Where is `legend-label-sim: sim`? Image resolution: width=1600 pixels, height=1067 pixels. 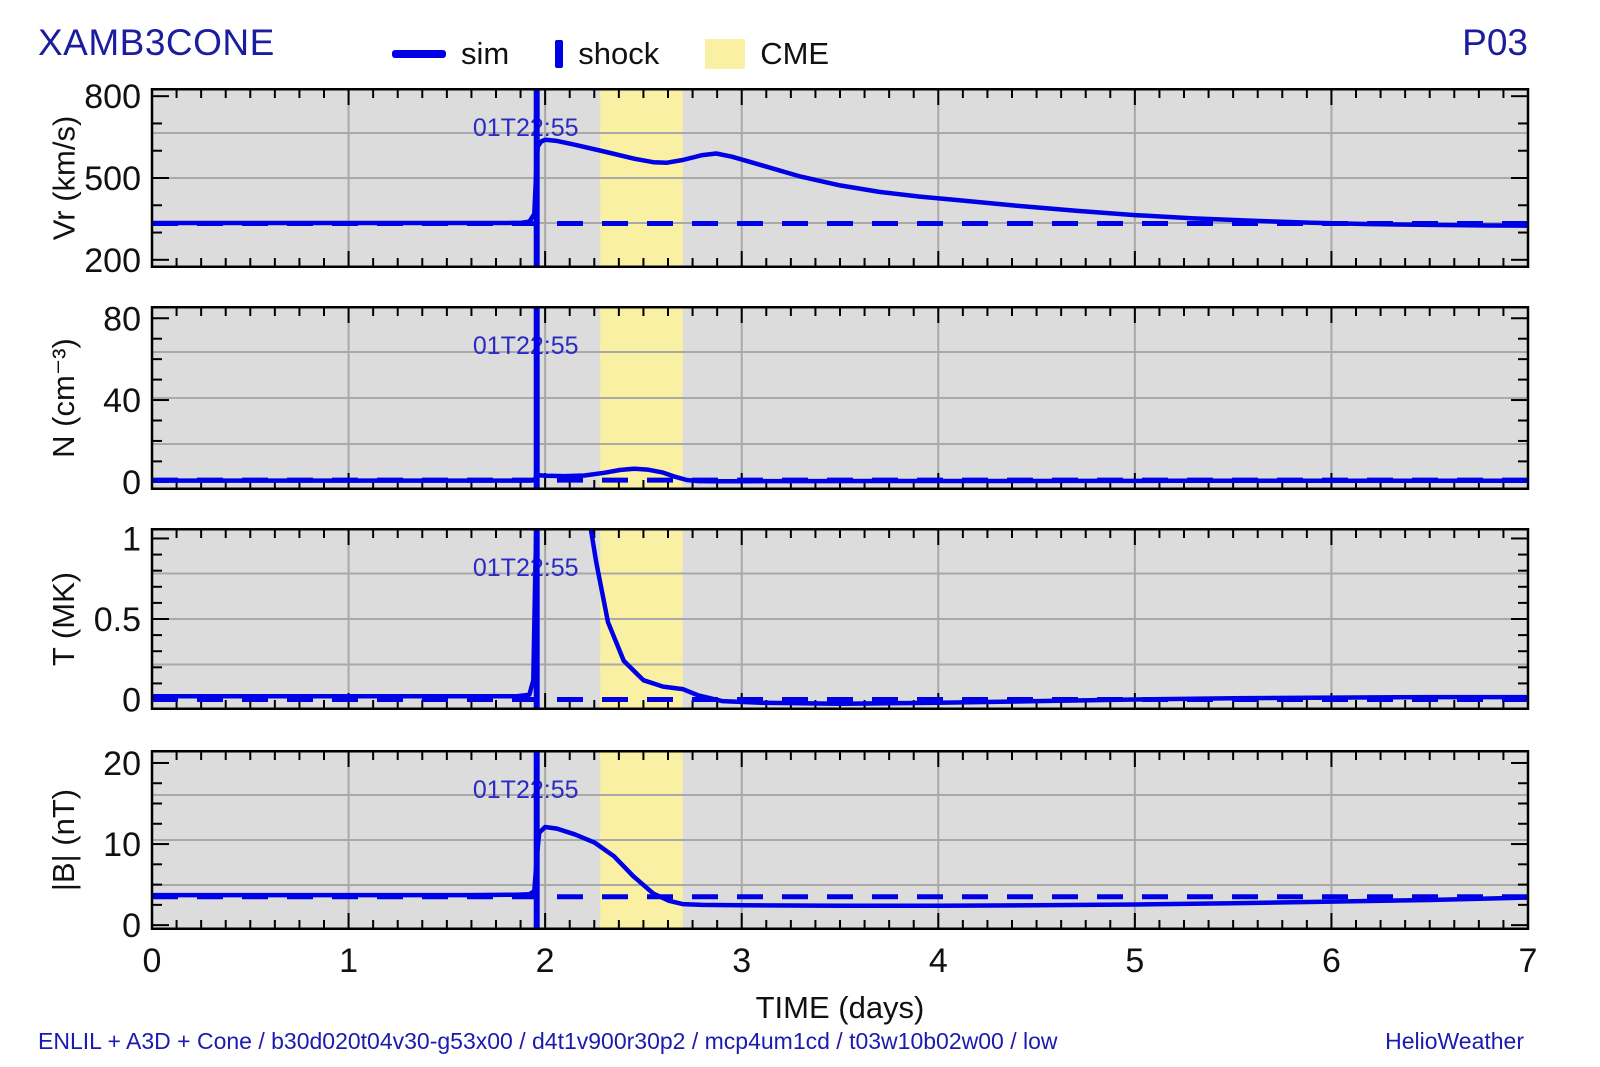
legend-label-sim: sim is located at coordinates (485, 53).